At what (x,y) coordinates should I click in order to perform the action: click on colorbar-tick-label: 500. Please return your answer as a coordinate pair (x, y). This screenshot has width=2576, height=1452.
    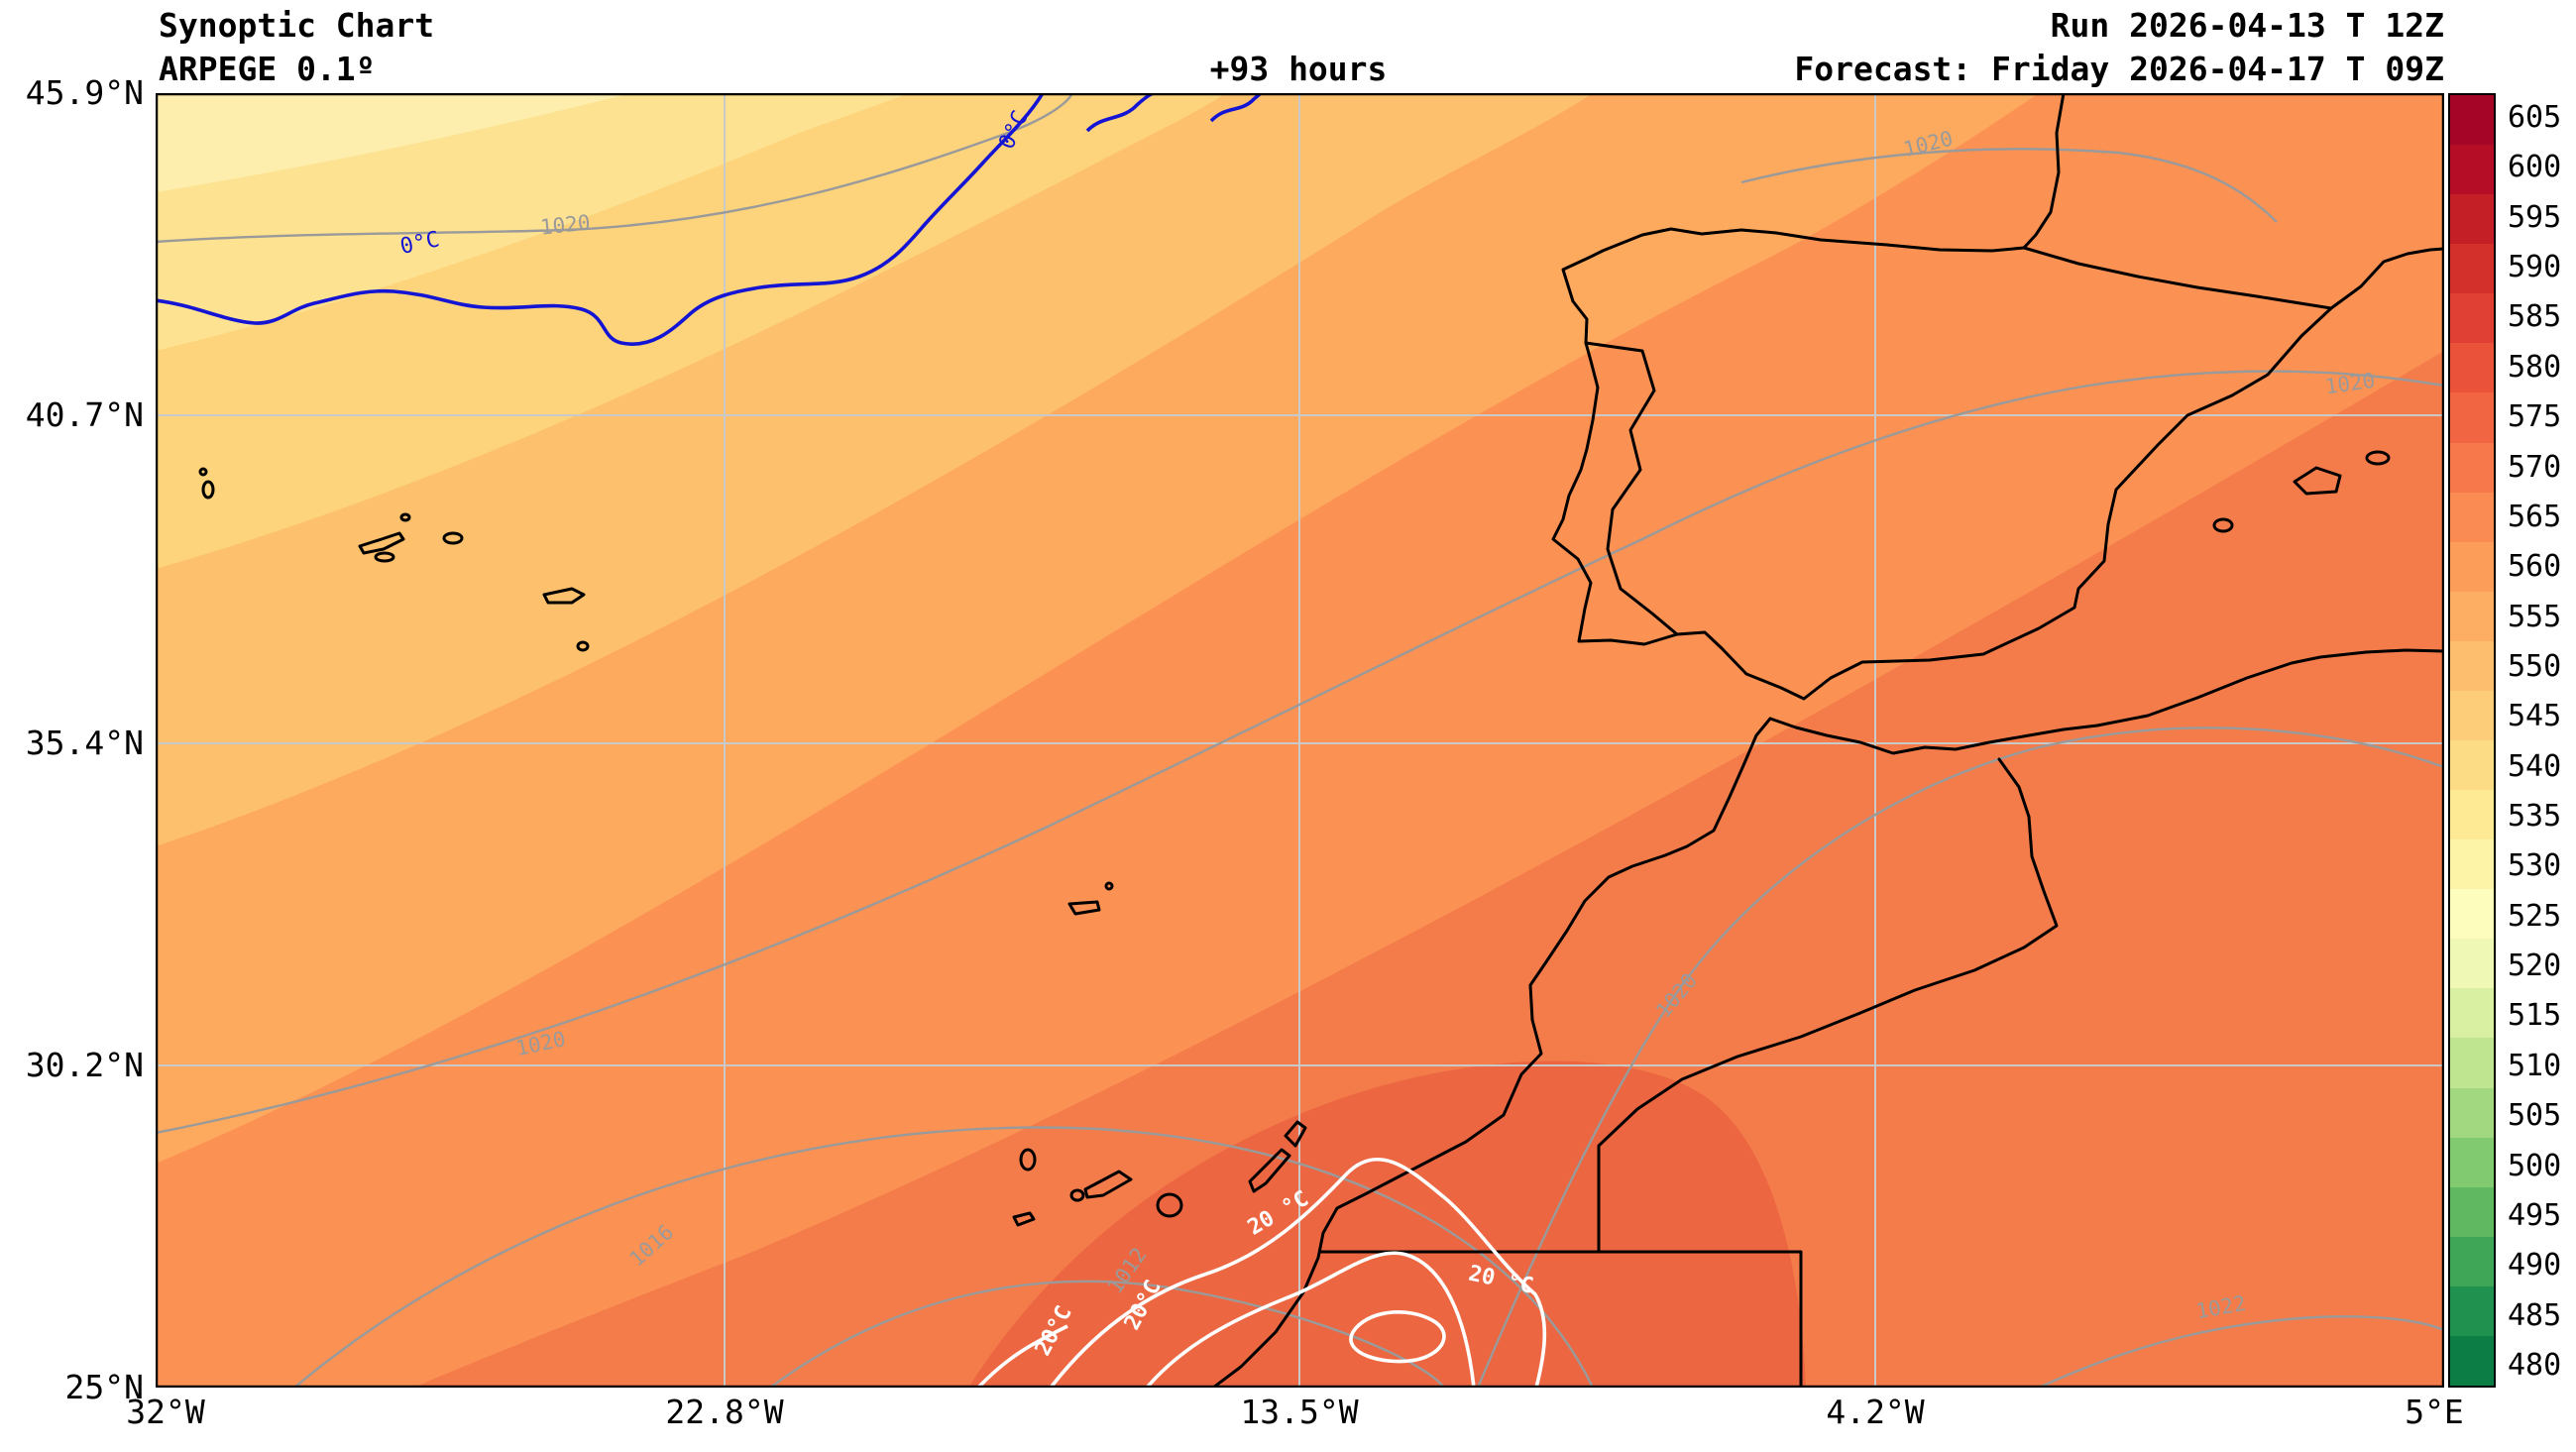
    Looking at the image, I should click on (2535, 1165).